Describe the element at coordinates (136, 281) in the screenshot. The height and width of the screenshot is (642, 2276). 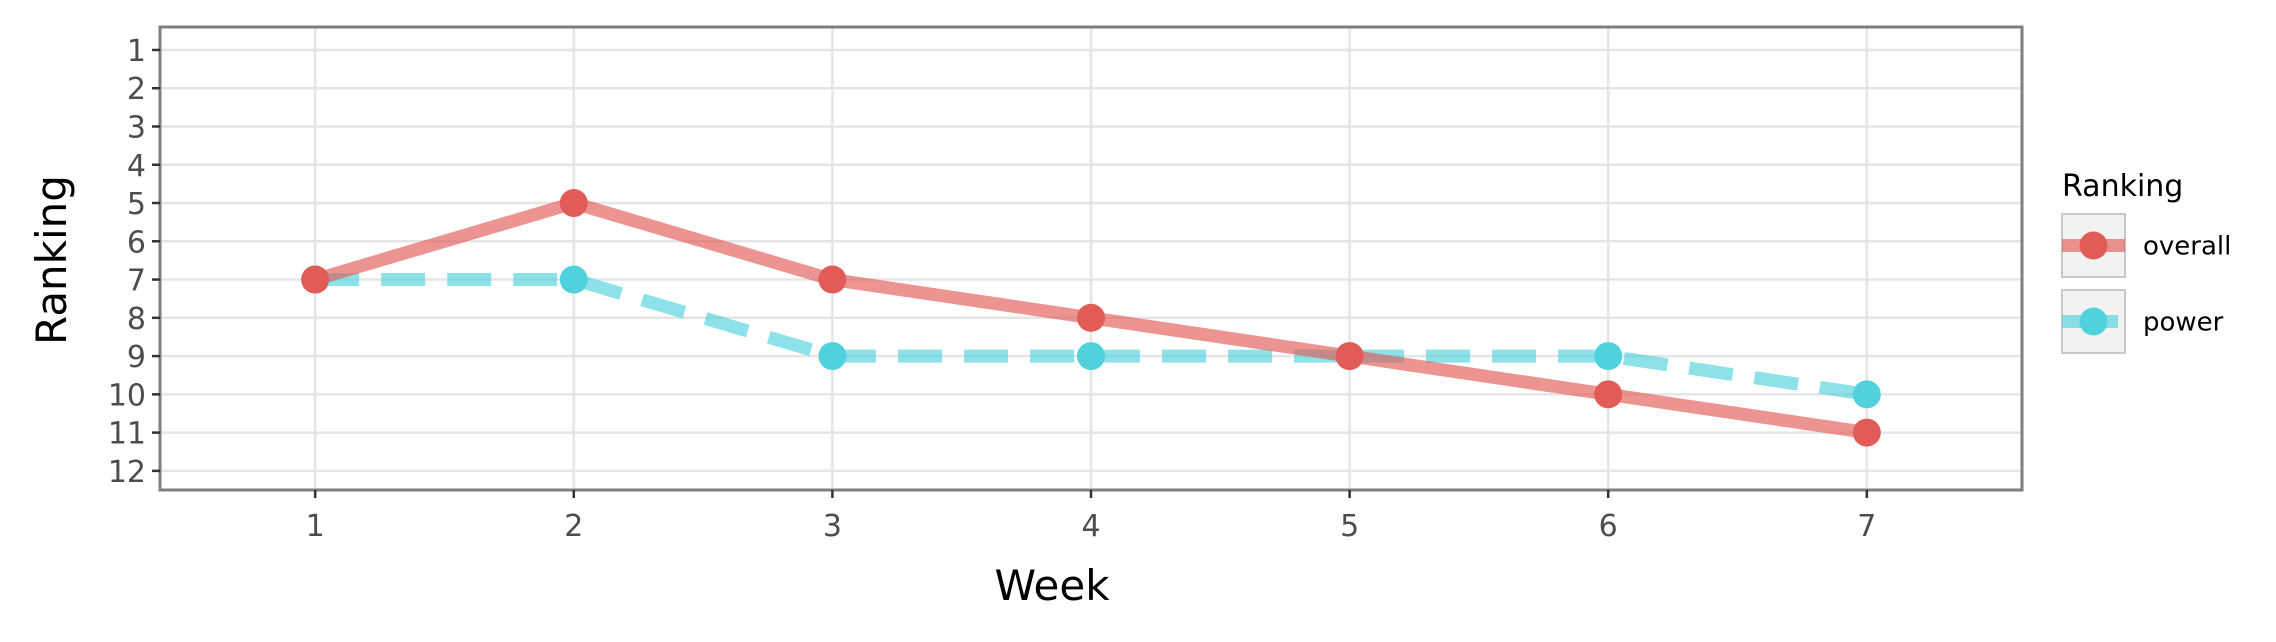
I see `y-tick-label: 7` at that location.